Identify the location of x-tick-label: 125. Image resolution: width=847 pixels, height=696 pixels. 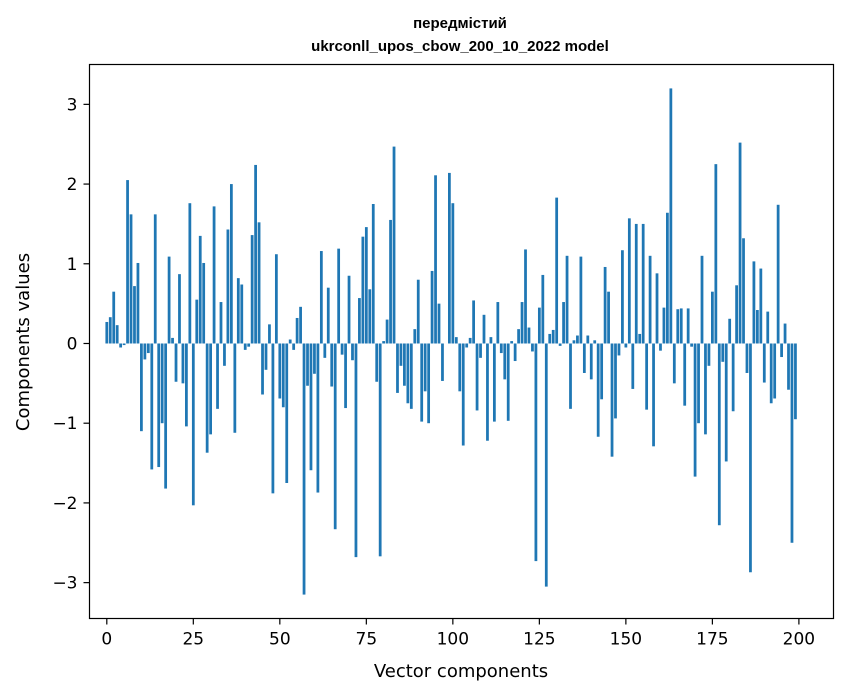
(539, 640).